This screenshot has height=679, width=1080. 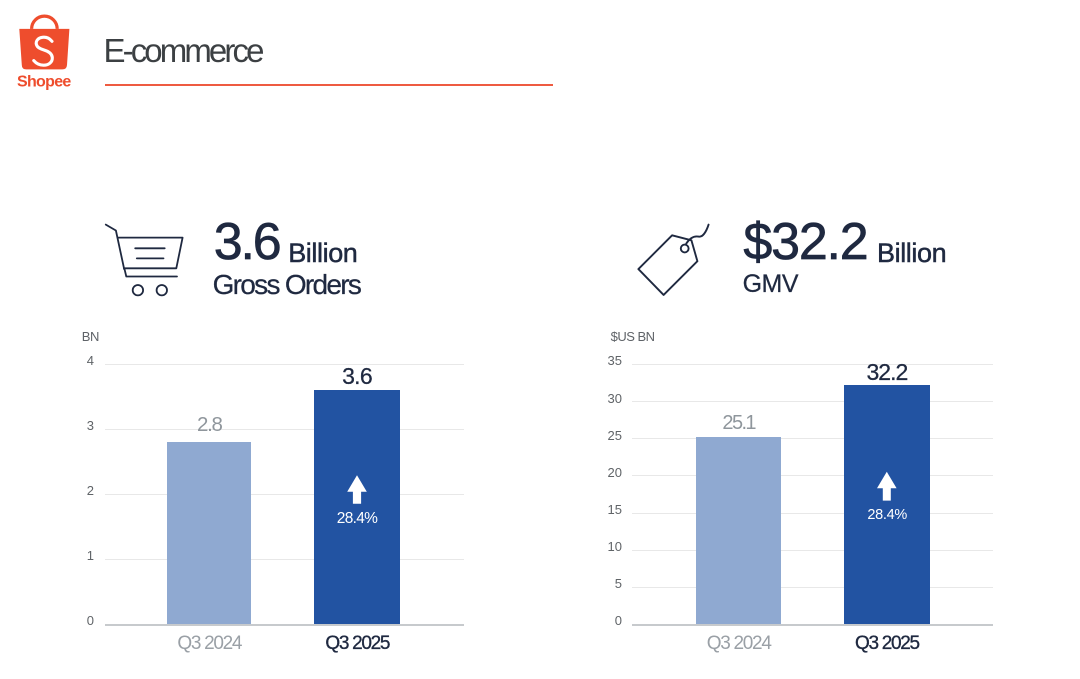 I want to click on svg-text: Shopee, so click(x=44, y=81).